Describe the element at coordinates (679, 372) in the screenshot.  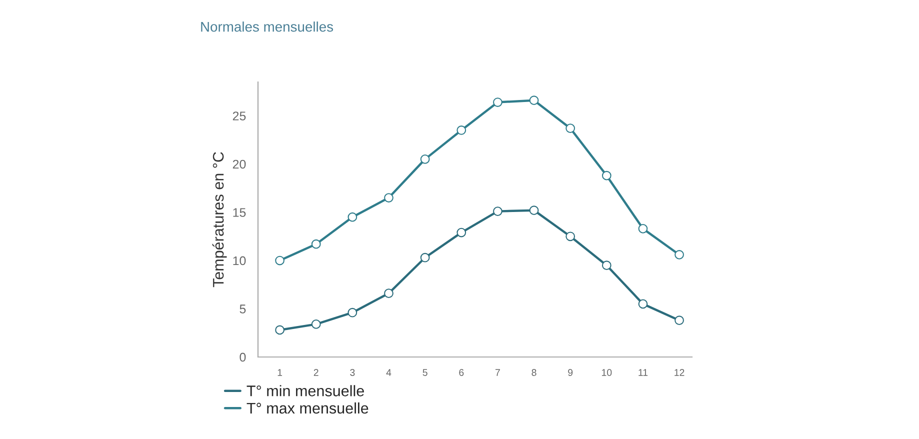
I see `x-tick-label: 12` at that location.